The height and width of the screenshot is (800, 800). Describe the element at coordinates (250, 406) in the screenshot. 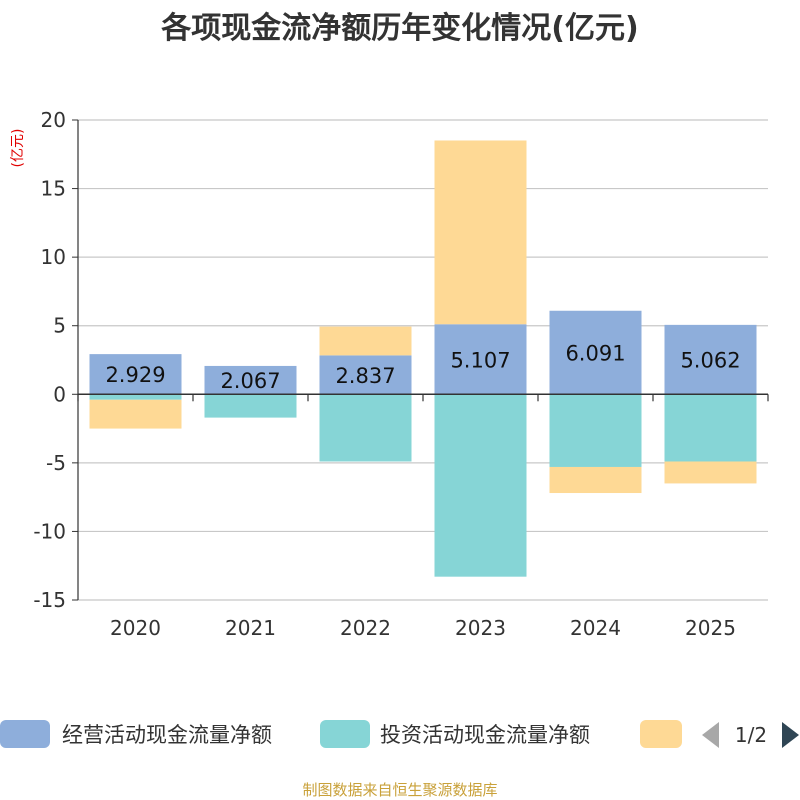

I see `bar-series1-2021` at that location.